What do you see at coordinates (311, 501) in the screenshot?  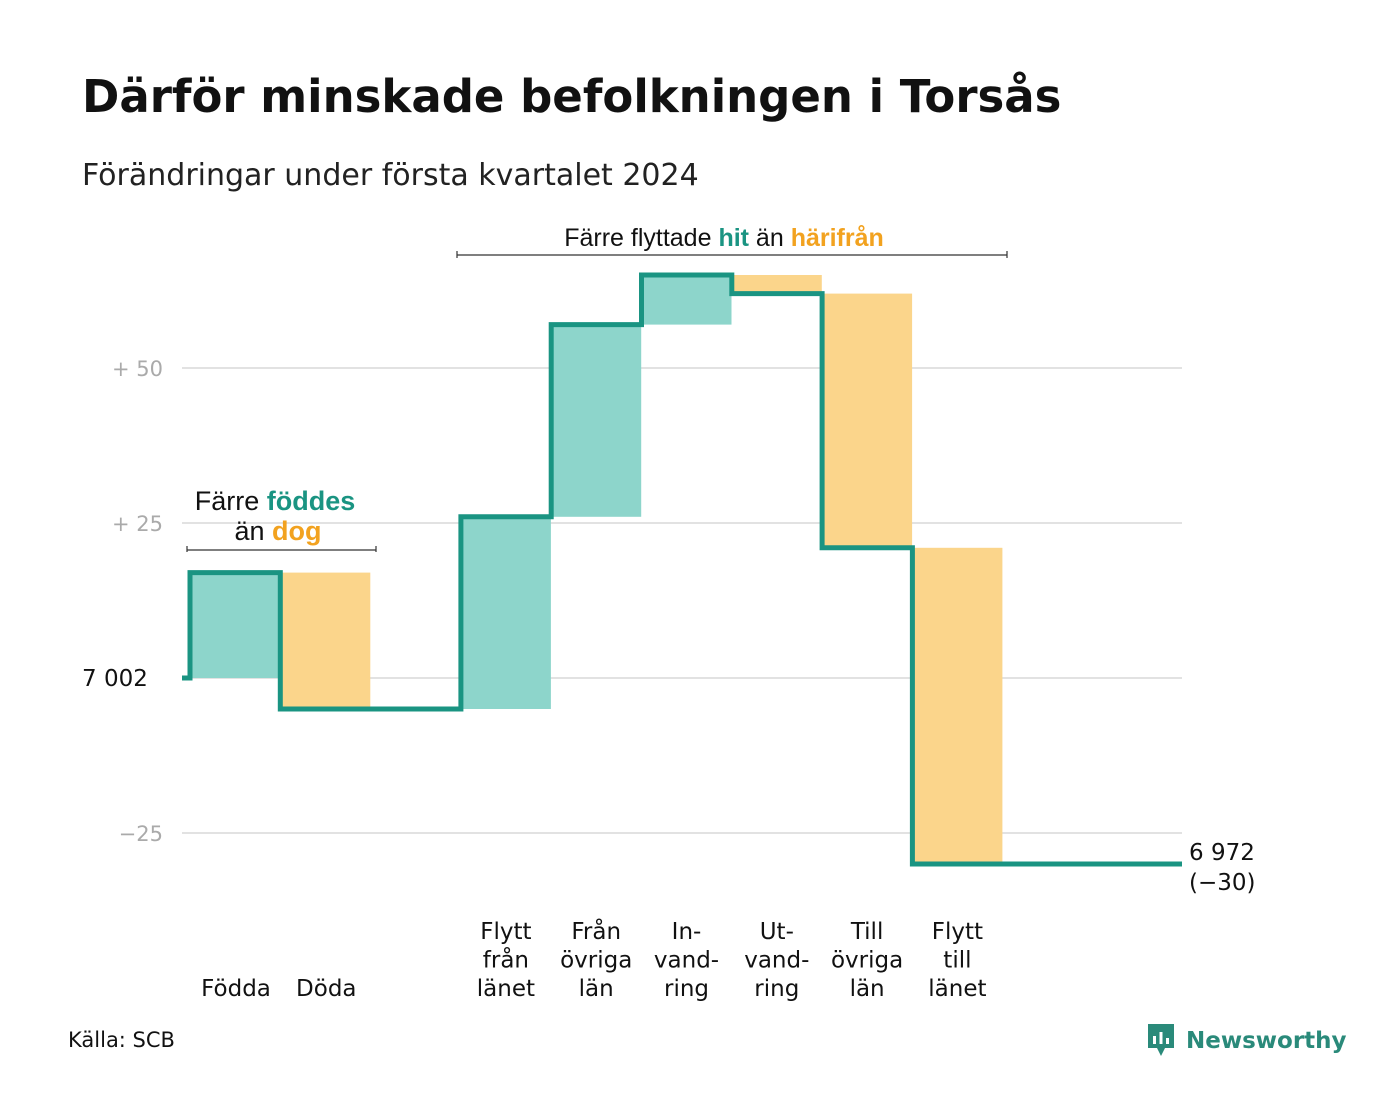 I see `births-annotation-highlight-green: föddes` at bounding box center [311, 501].